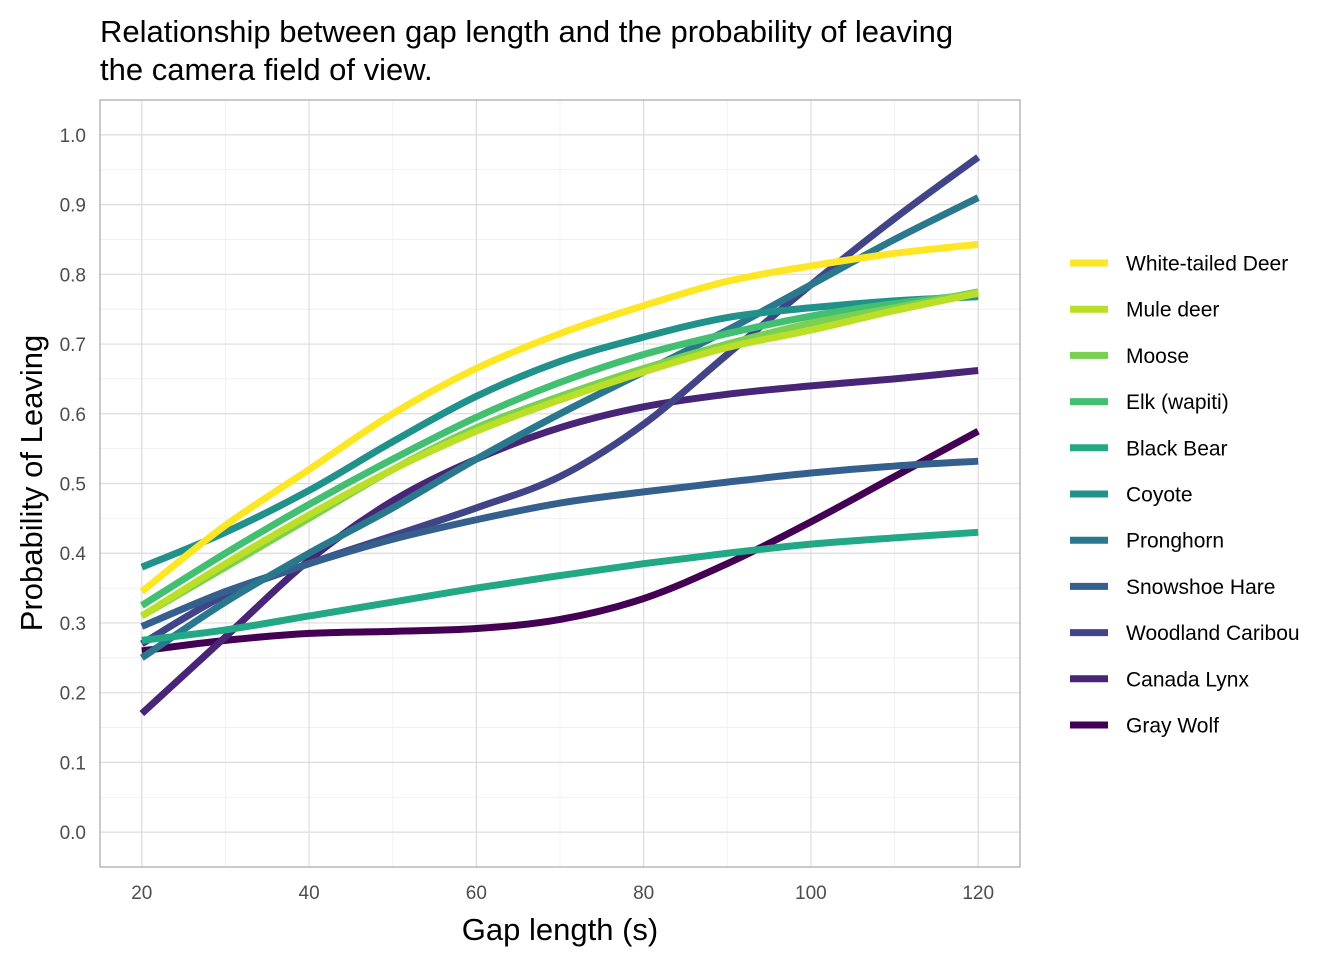 This screenshot has width=1344, height=960. I want to click on y-tick-label: 0.6, so click(73, 415).